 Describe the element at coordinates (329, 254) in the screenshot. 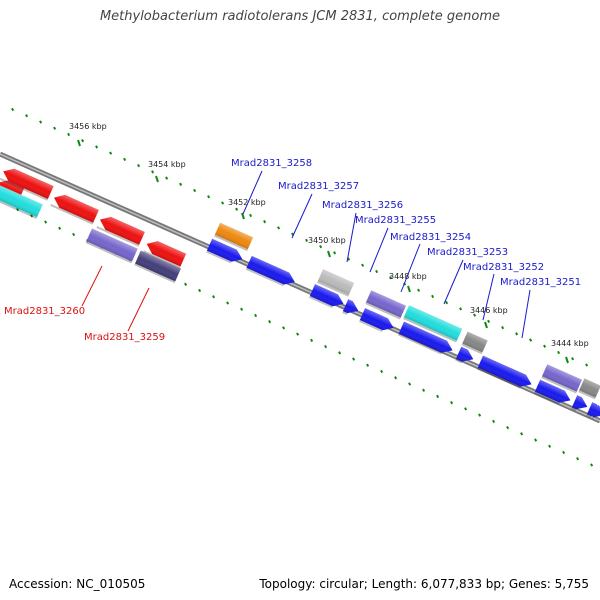

I see `major-tick` at that location.